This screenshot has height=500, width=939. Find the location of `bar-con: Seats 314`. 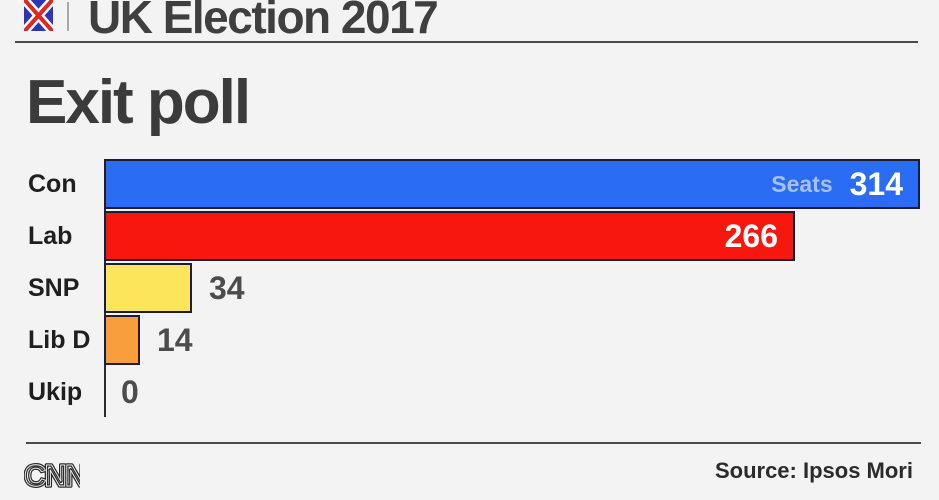

bar-con: Seats 314 is located at coordinates (512, 184).